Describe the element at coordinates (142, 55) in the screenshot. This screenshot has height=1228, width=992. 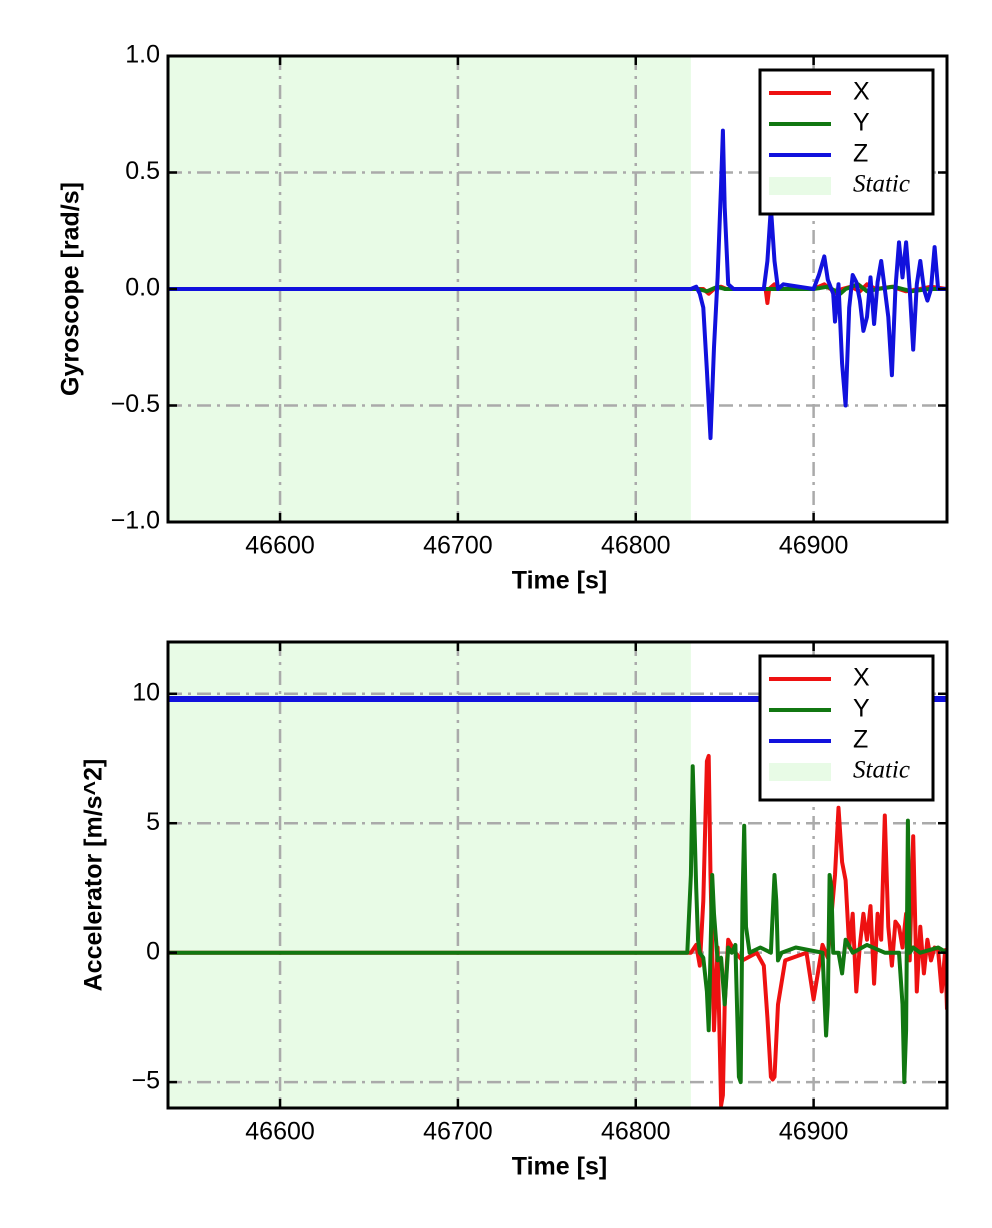
I see `y-tick-label: 1.0` at that location.